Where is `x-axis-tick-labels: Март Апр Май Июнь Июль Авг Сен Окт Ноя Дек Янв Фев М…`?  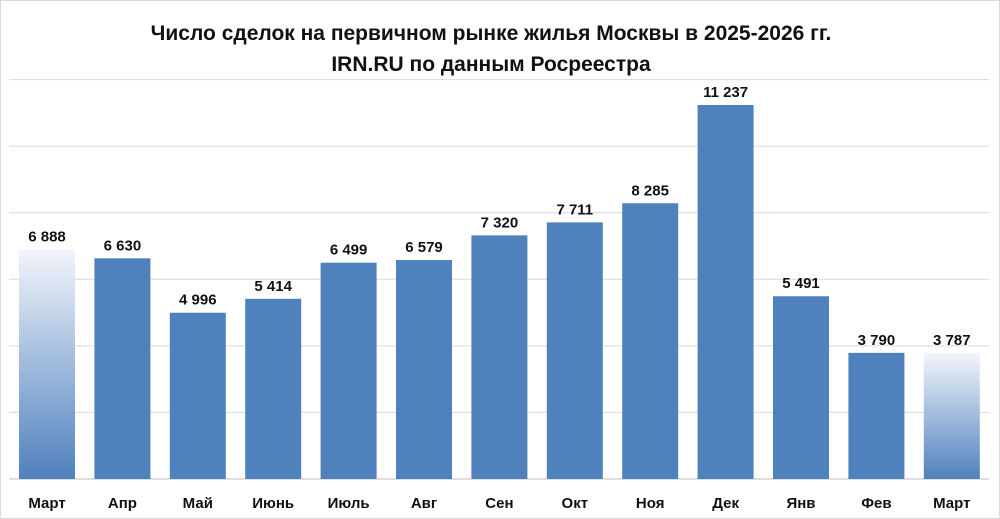
x-axis-tick-labels: Март Апр Май Июнь Июль Авг Сен Окт Ноя Дек Янв Фев М… is located at coordinates (499, 503).